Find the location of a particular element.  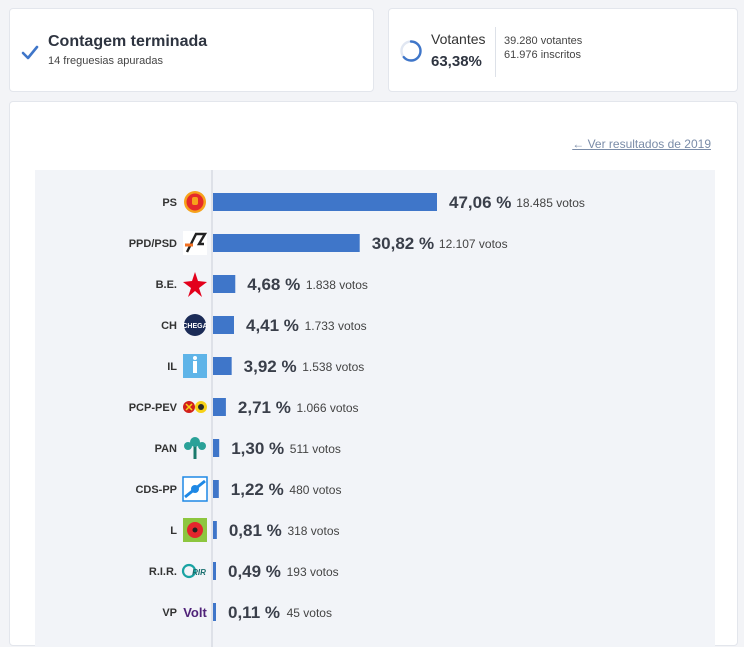

percent-label: 47,06 % is located at coordinates (480, 202).